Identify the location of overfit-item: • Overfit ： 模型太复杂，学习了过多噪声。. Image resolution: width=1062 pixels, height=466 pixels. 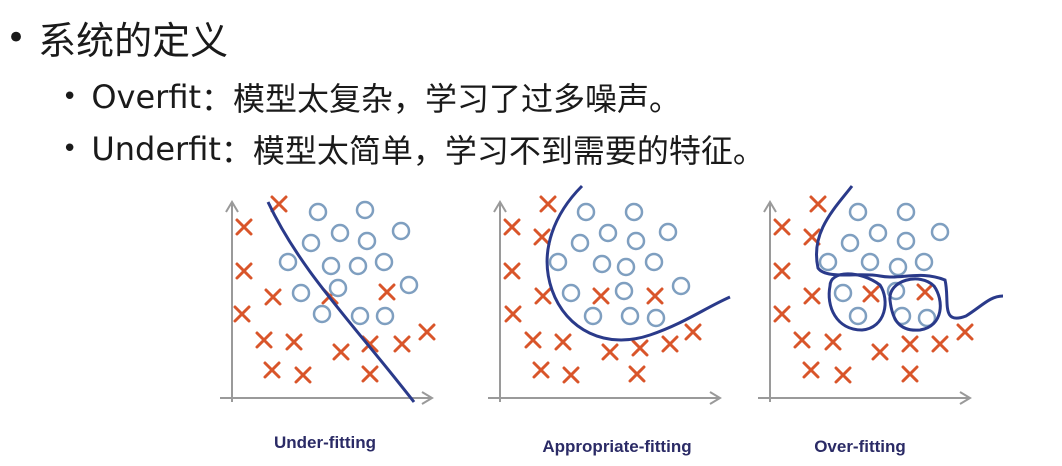
(371, 97).